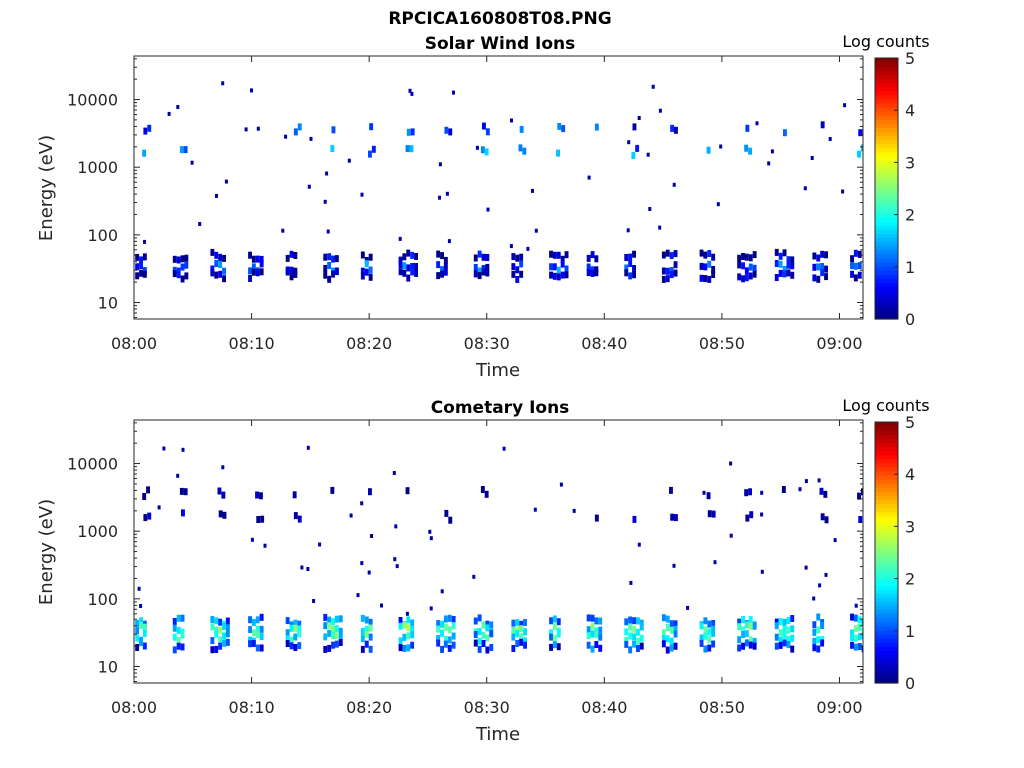 This screenshot has width=1024, height=768. What do you see at coordinates (369, 343) in the screenshot?
I see `x-tick-label: 08:20` at bounding box center [369, 343].